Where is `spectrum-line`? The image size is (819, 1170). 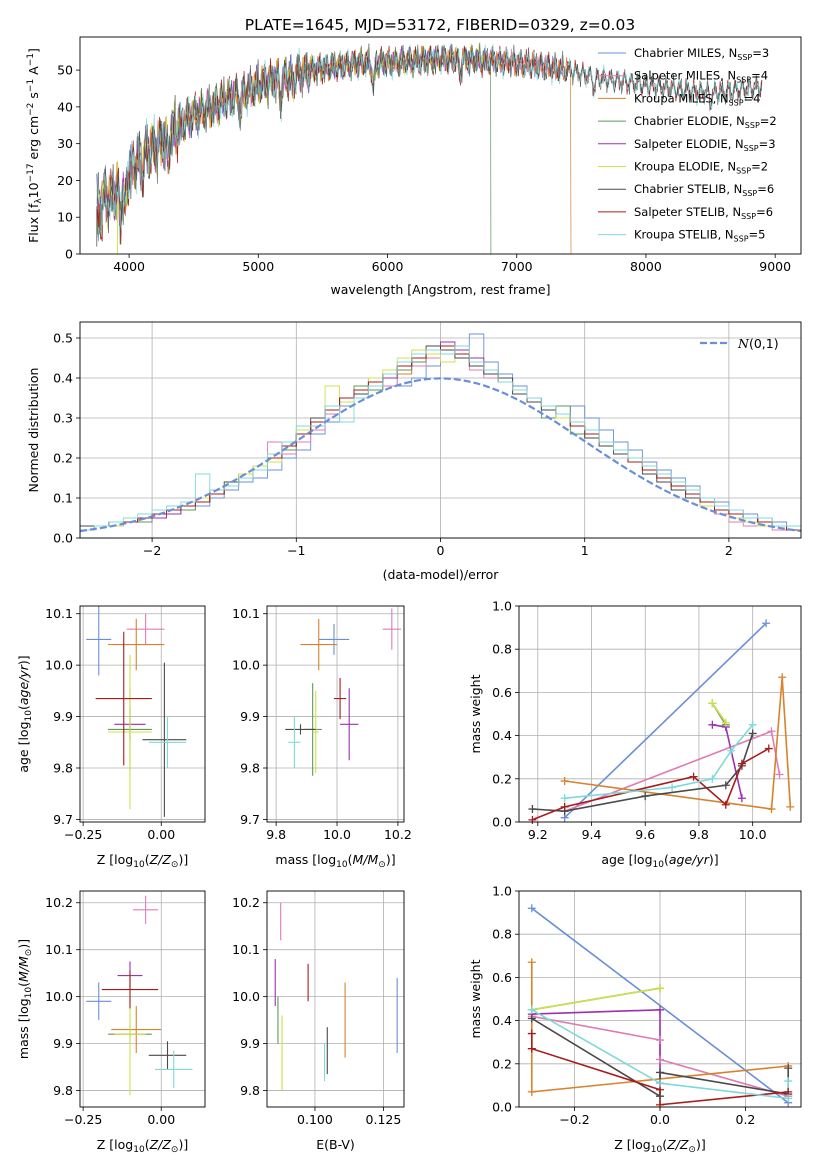
spectrum-line is located at coordinates (429, 137).